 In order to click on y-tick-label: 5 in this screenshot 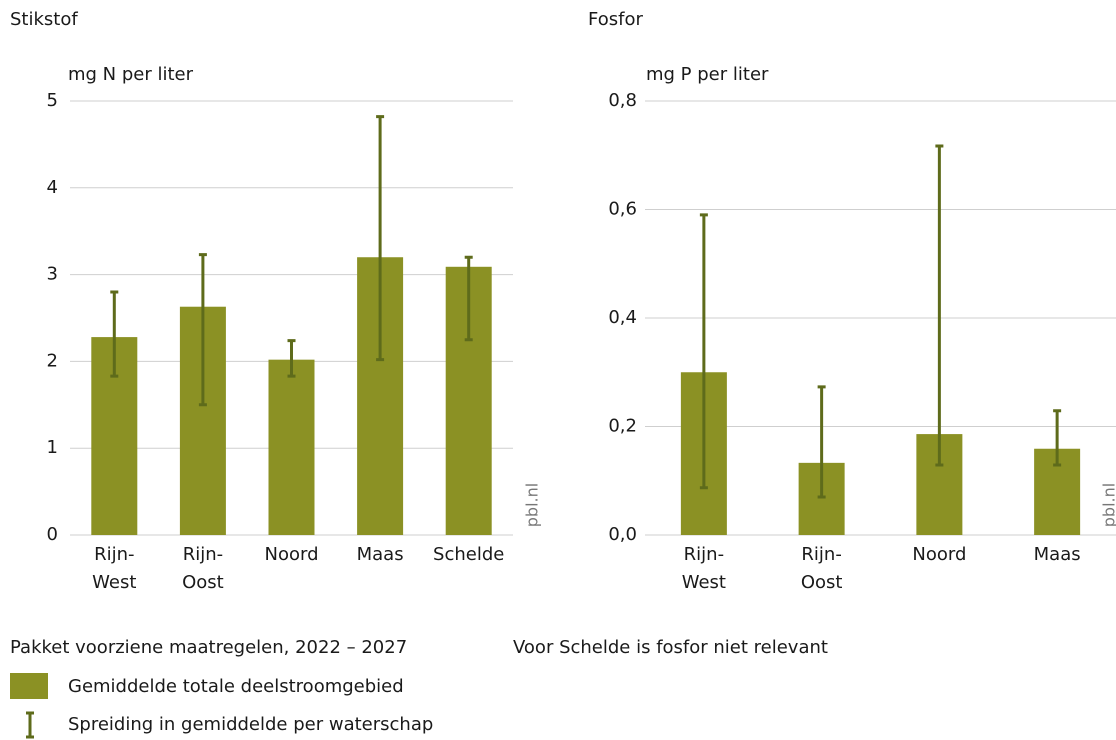, I will do `click(52, 100)`.